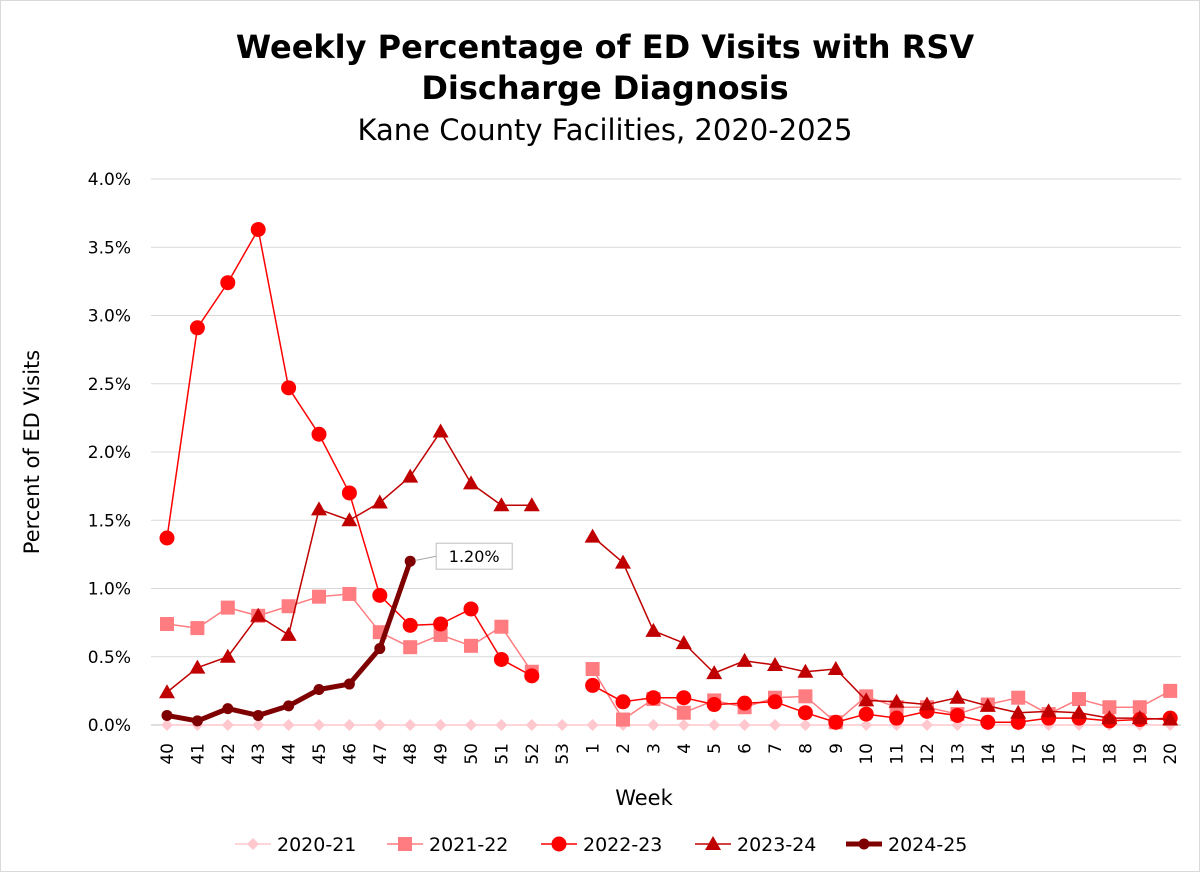 The width and height of the screenshot is (1200, 872). Describe the element at coordinates (1141, 754) in the screenshot. I see `x-tick-label: 19` at that location.